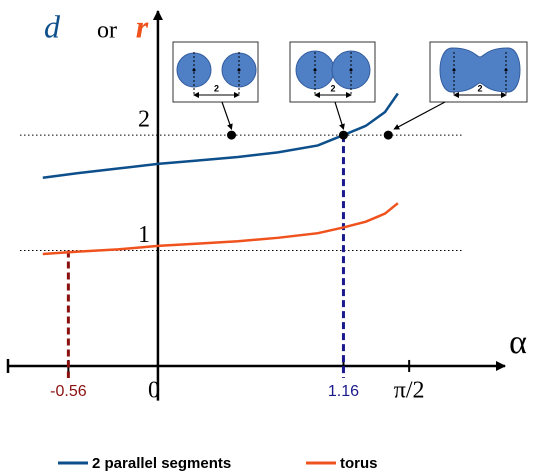  I want to click on x-label: α, so click(518, 342).